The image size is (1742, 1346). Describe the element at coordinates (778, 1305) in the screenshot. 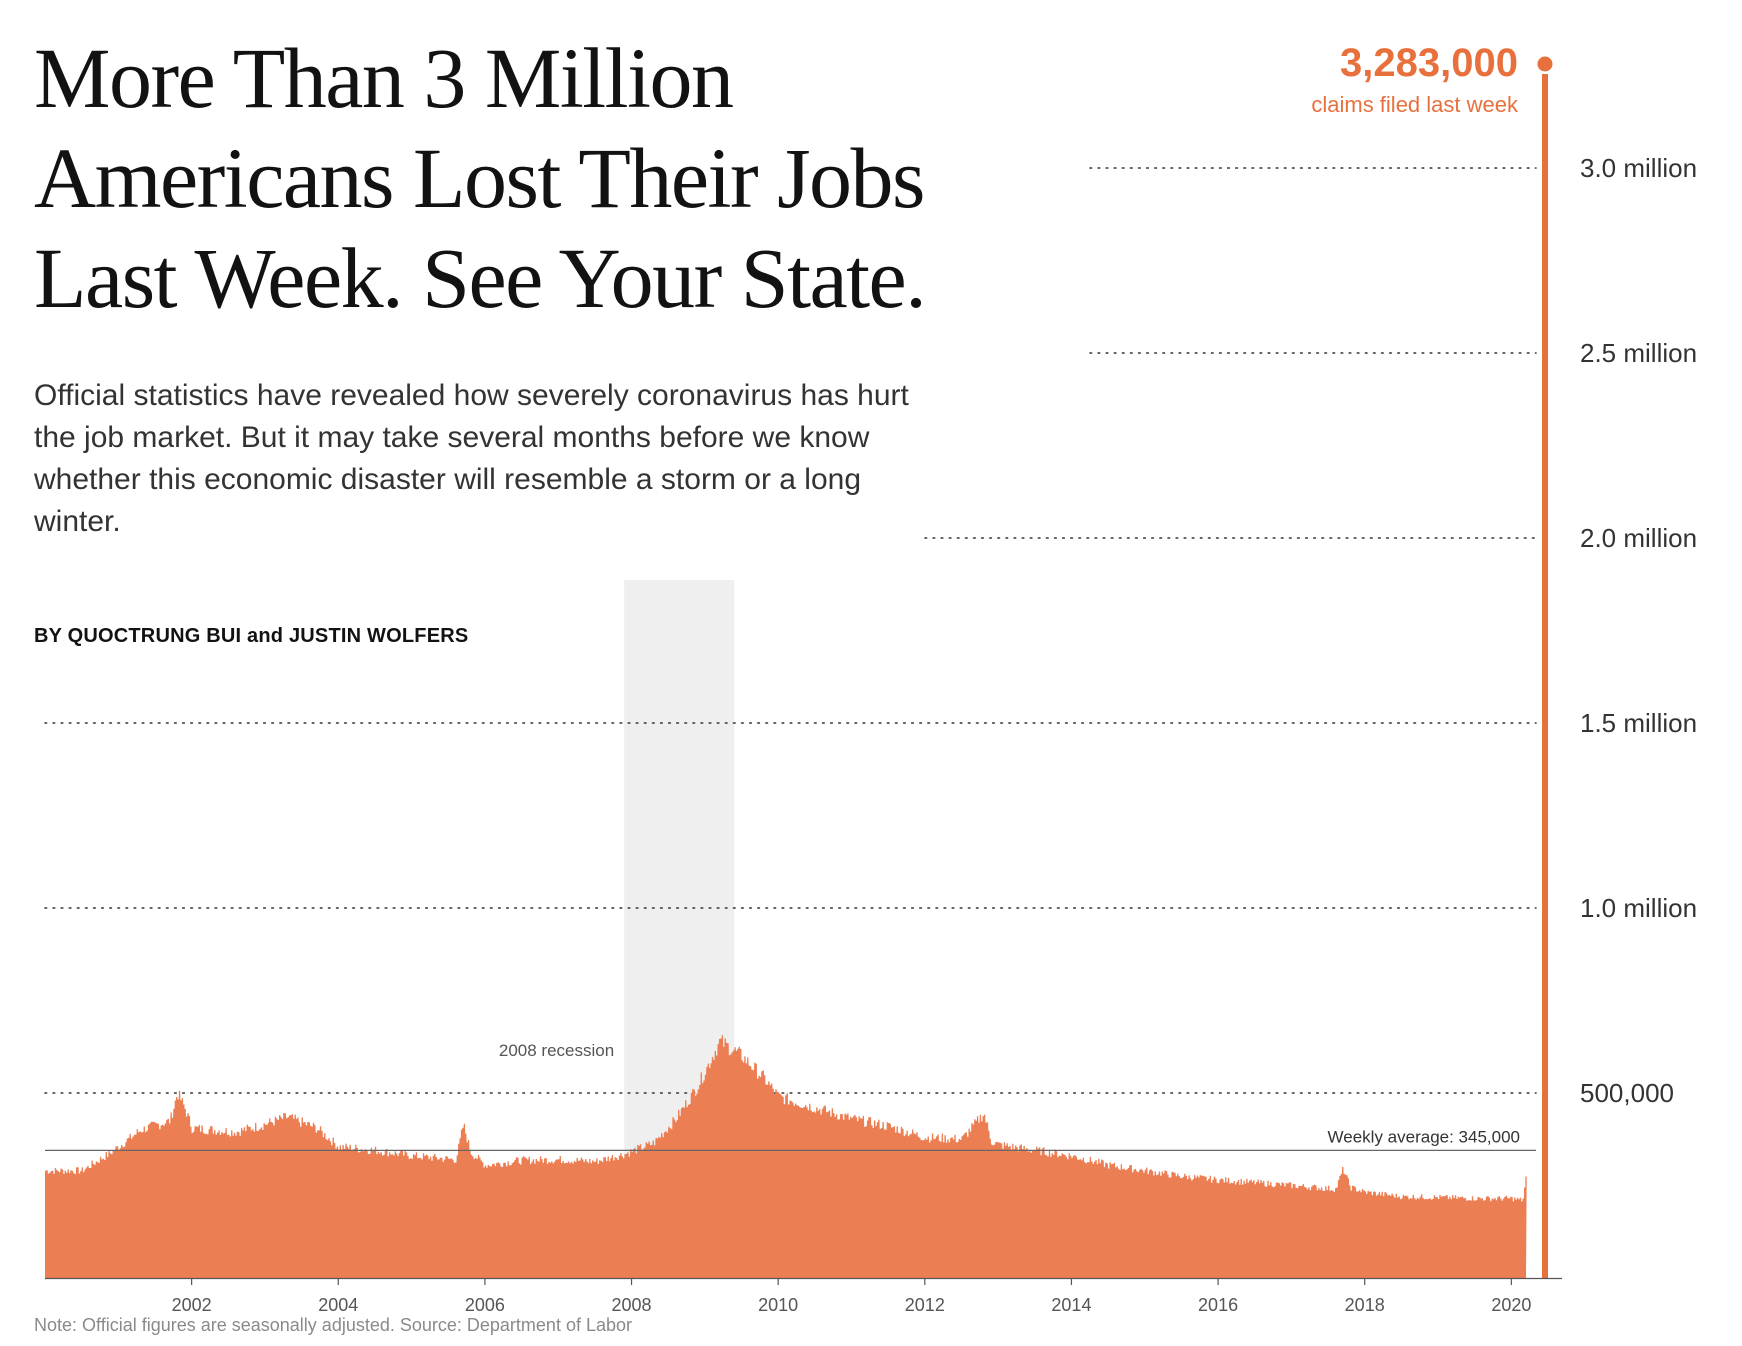

I see `x-tick-label-4: 2010` at that location.